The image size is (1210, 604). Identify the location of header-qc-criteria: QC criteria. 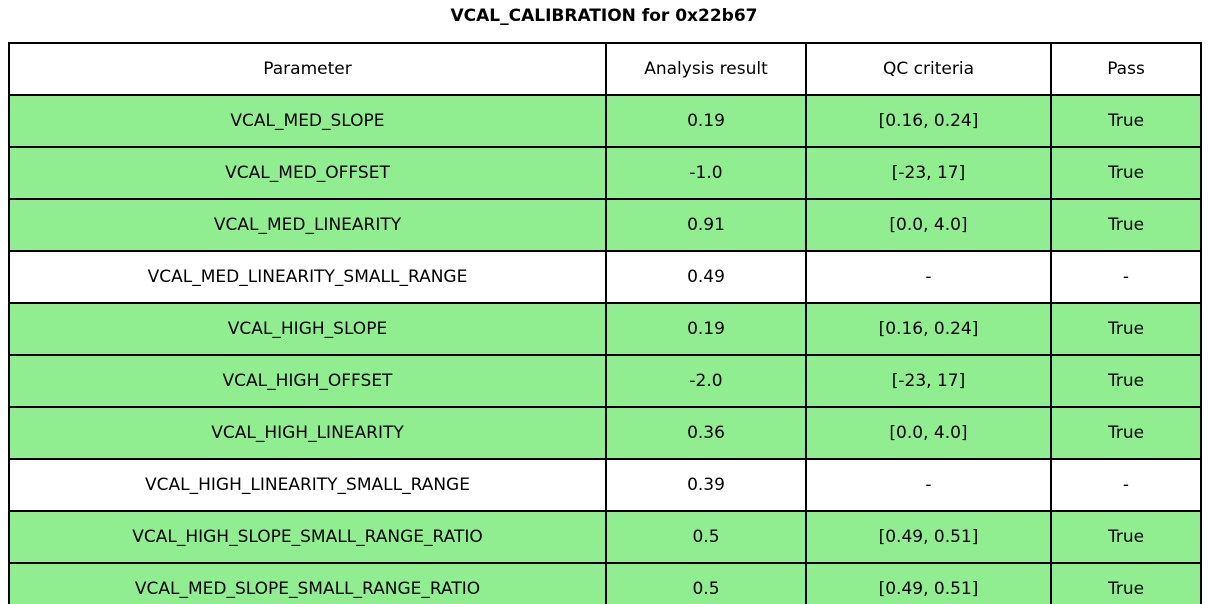
(928, 69).